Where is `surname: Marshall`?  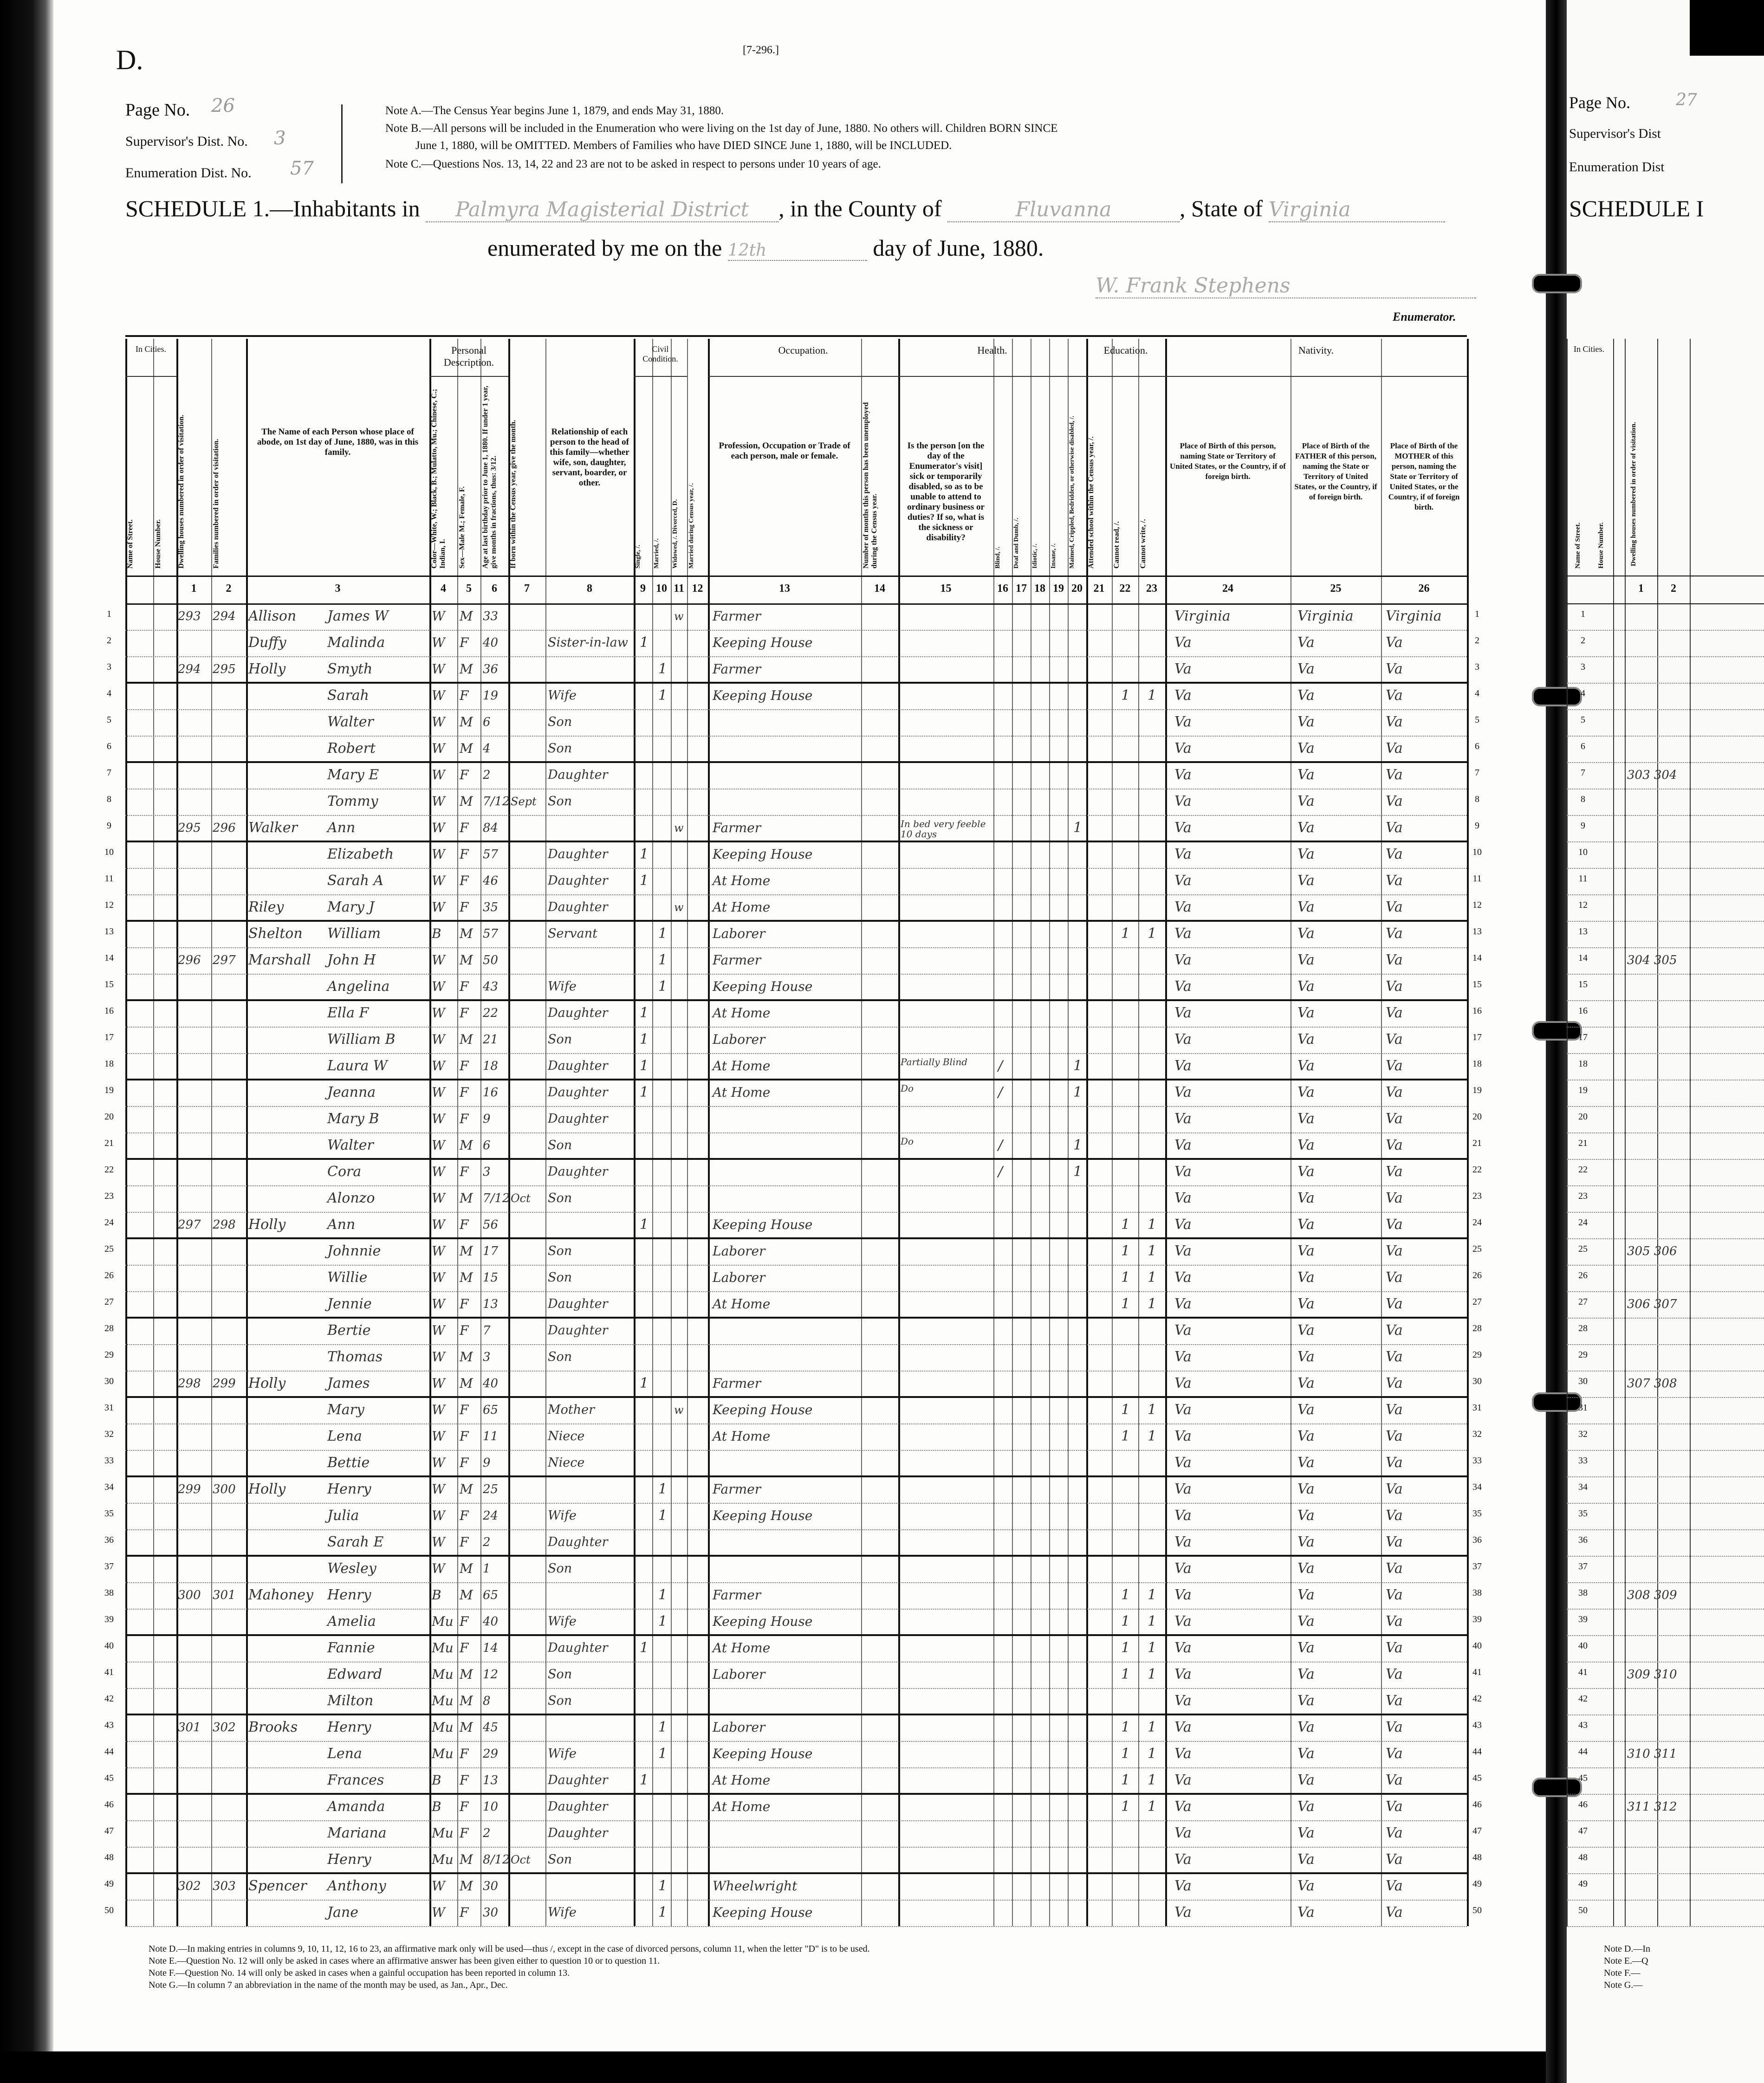 surname: Marshall is located at coordinates (279, 960).